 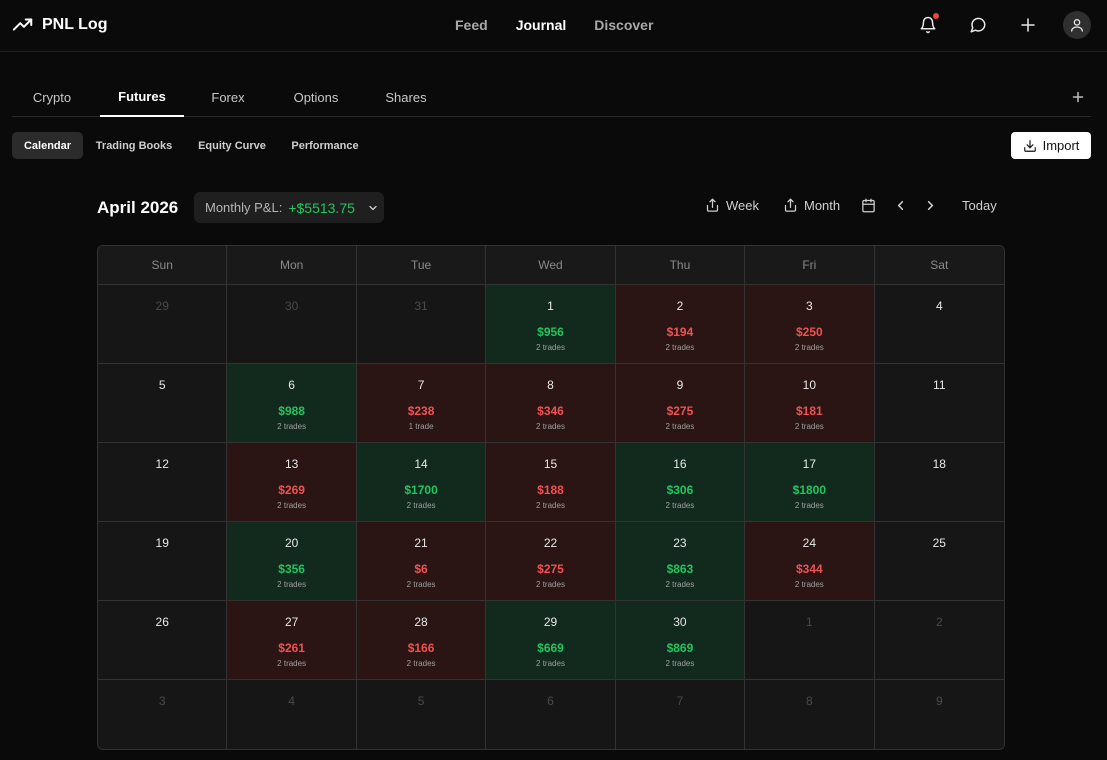 I want to click on calendar-icon, so click(x=868, y=205).